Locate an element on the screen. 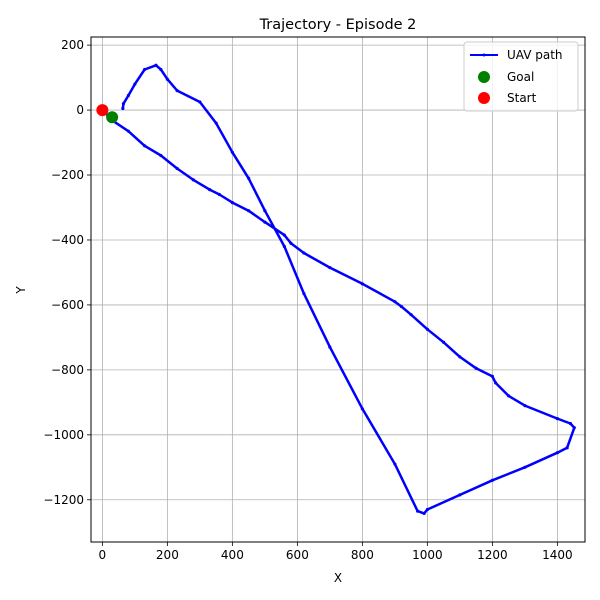  legend-label-goal: Goal is located at coordinates (520, 77).